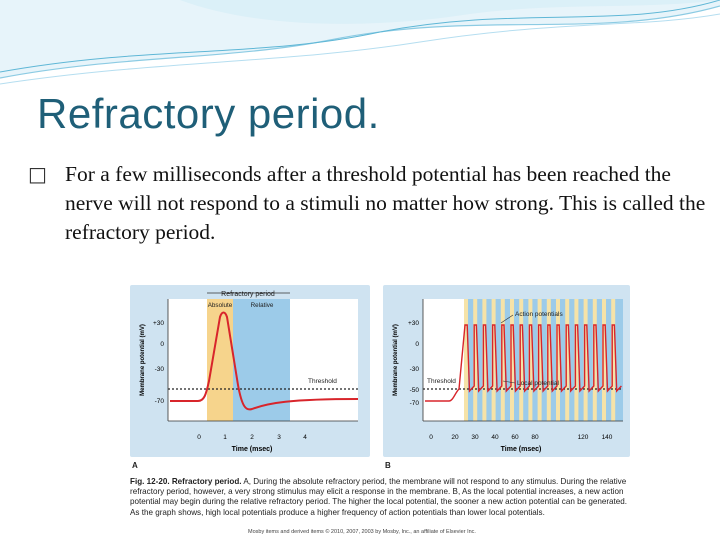  I want to click on slide-title: Refractory period., so click(208, 113).